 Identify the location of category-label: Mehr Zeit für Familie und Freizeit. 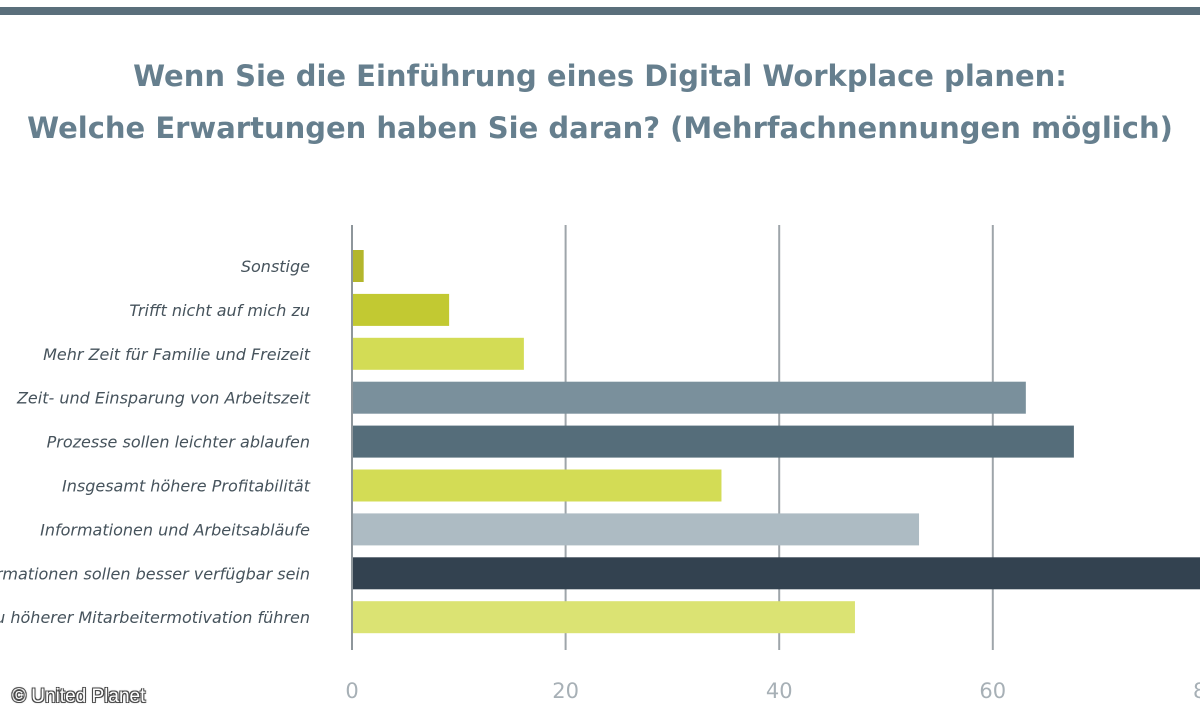
(177, 354).